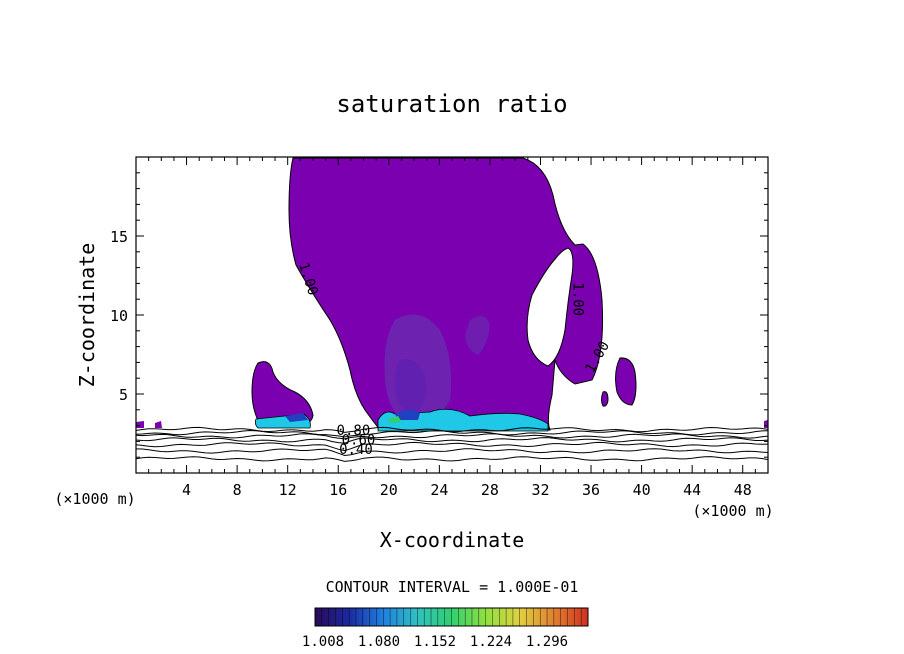 The height and width of the screenshot is (654, 904). Describe the element at coordinates (452, 587) in the screenshot. I see `contour-interval-text: CONTOUR INTERVAL = 1.000E-01` at that location.